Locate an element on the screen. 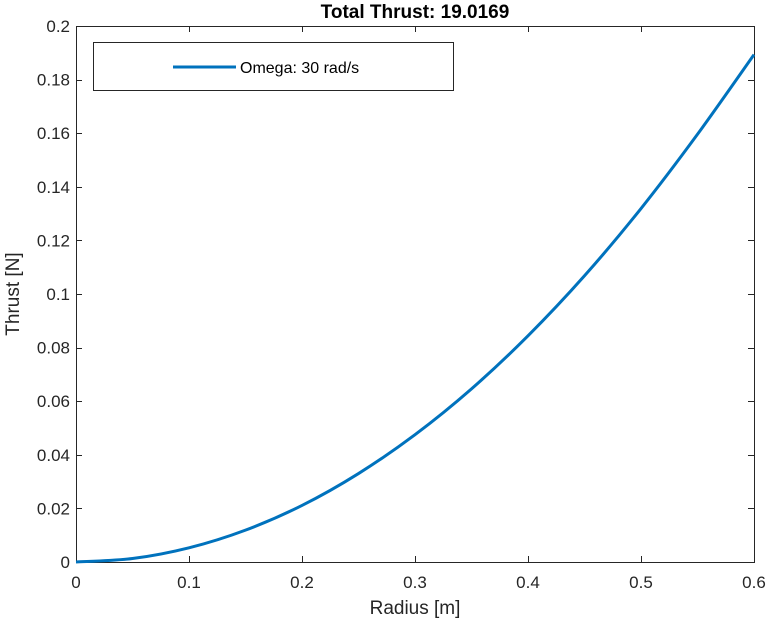  y-tick-label: 0.08 is located at coordinates (53, 348).